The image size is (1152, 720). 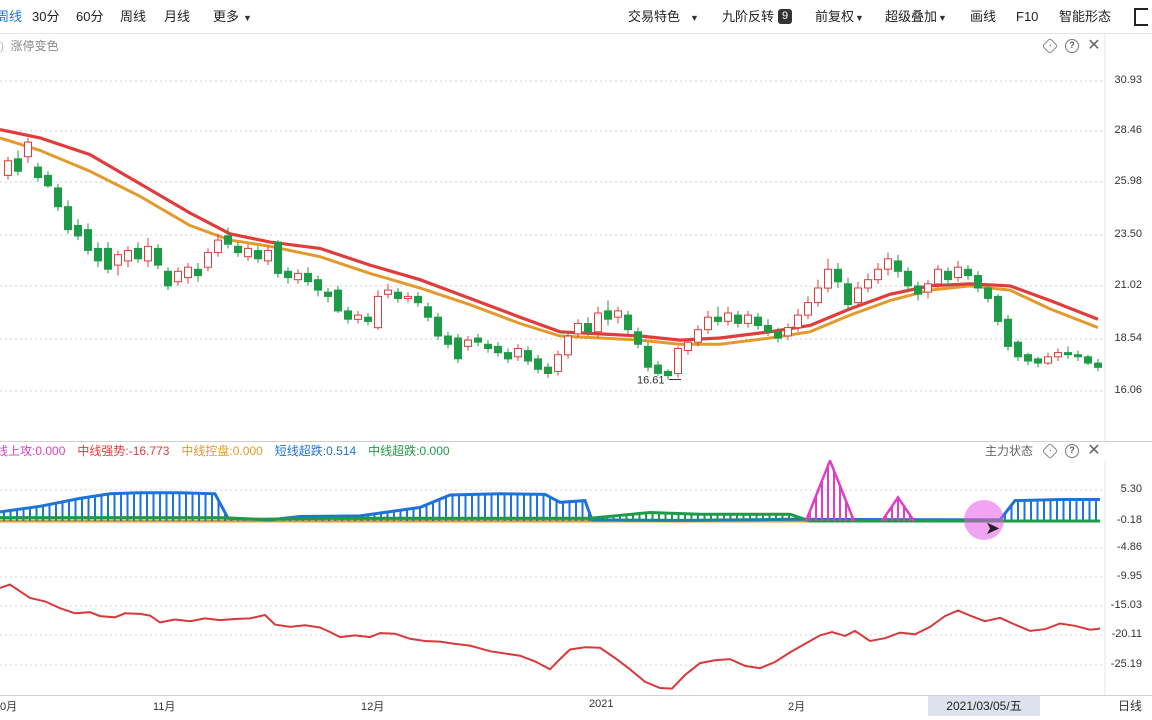 What do you see at coordinates (90, 16) in the screenshot?
I see `tab-60min: 60分` at bounding box center [90, 16].